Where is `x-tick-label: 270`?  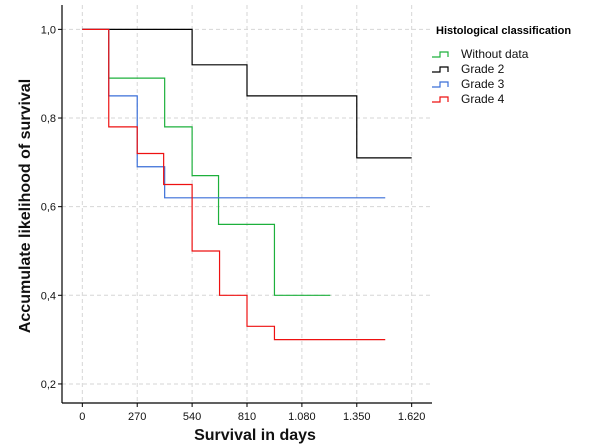
x-tick-label: 270 is located at coordinates (137, 417).